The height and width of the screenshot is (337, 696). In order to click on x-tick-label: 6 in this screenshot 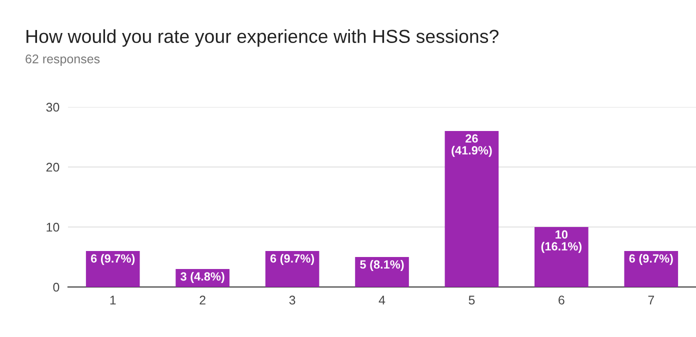, I will do `click(561, 300)`.